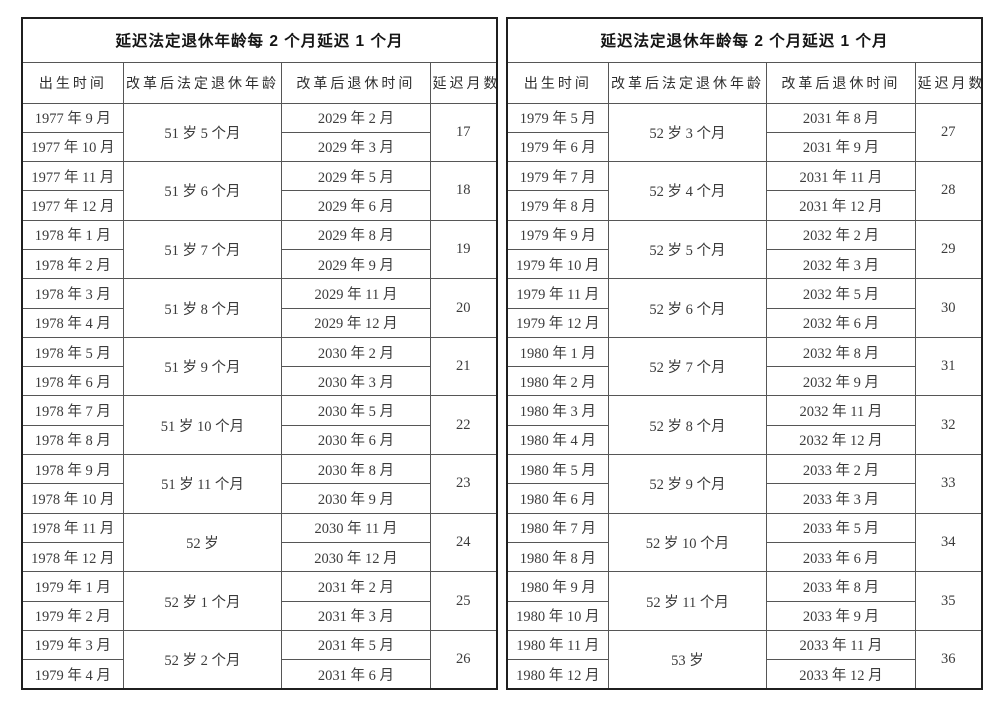  I want to click on table-row: 1977 年 10 月 2029 年 3 月, so click(259, 147).